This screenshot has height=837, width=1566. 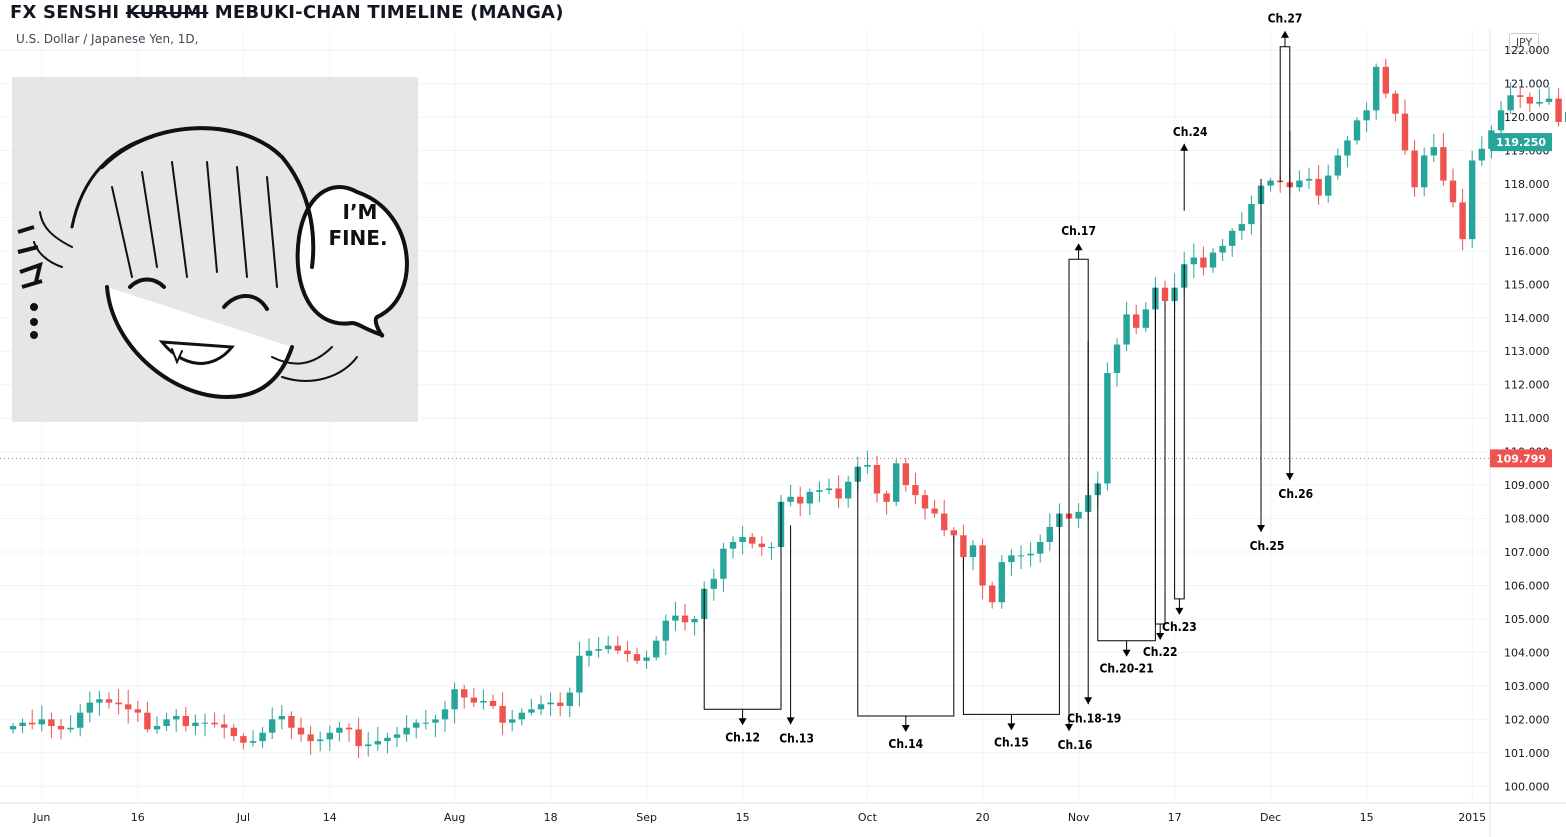 I want to click on annotation-label: Ch.18-19, so click(x=1094, y=718).